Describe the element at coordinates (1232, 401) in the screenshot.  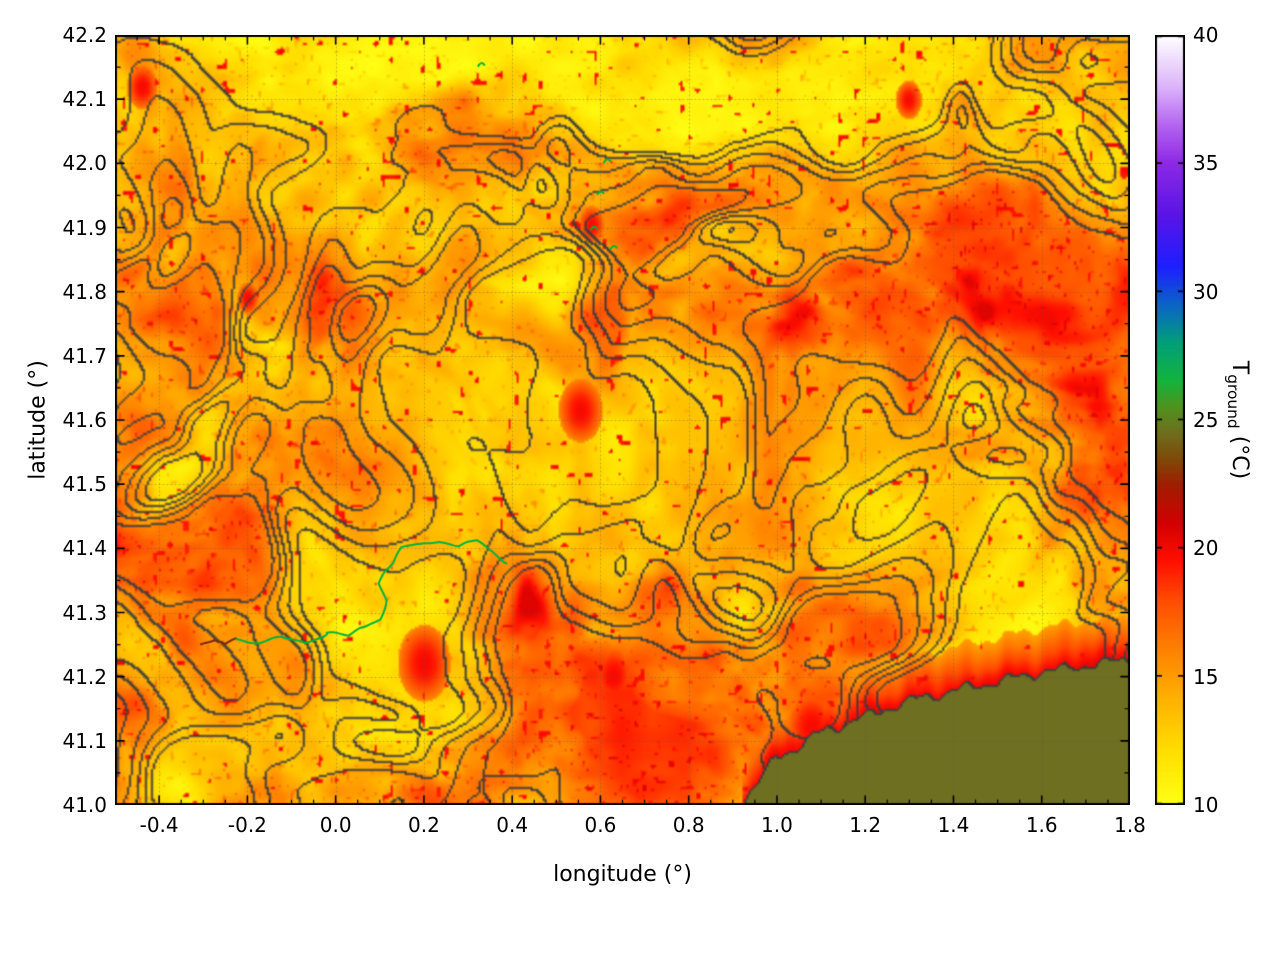
I see `colorbar-label-subscript: ground` at that location.